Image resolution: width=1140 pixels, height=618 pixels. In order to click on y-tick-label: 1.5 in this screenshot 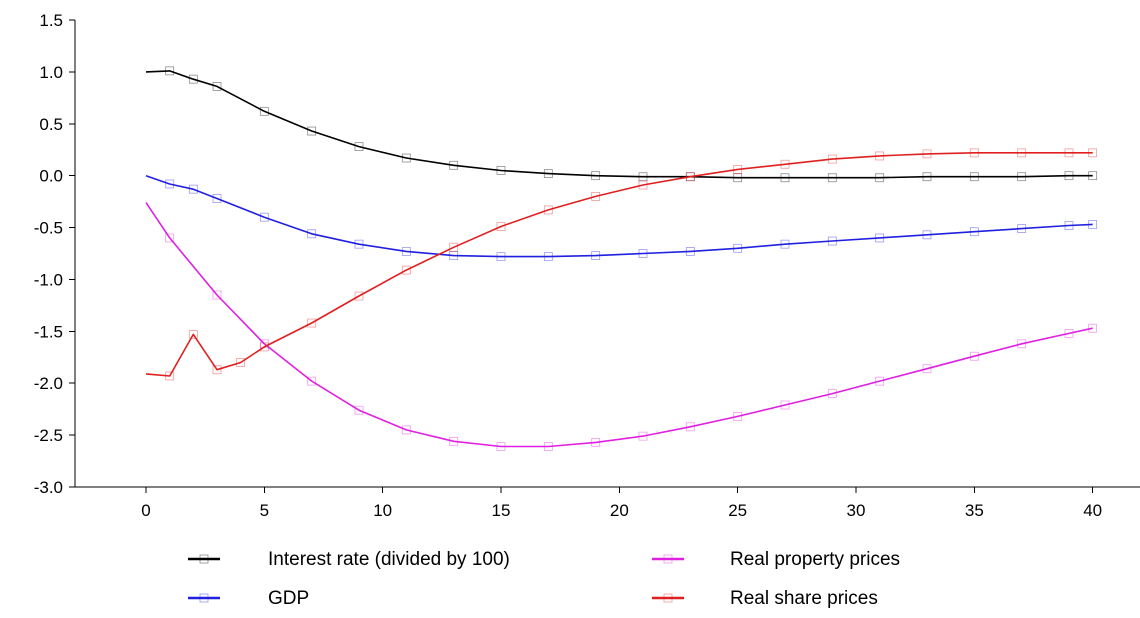, I will do `click(51, 20)`.